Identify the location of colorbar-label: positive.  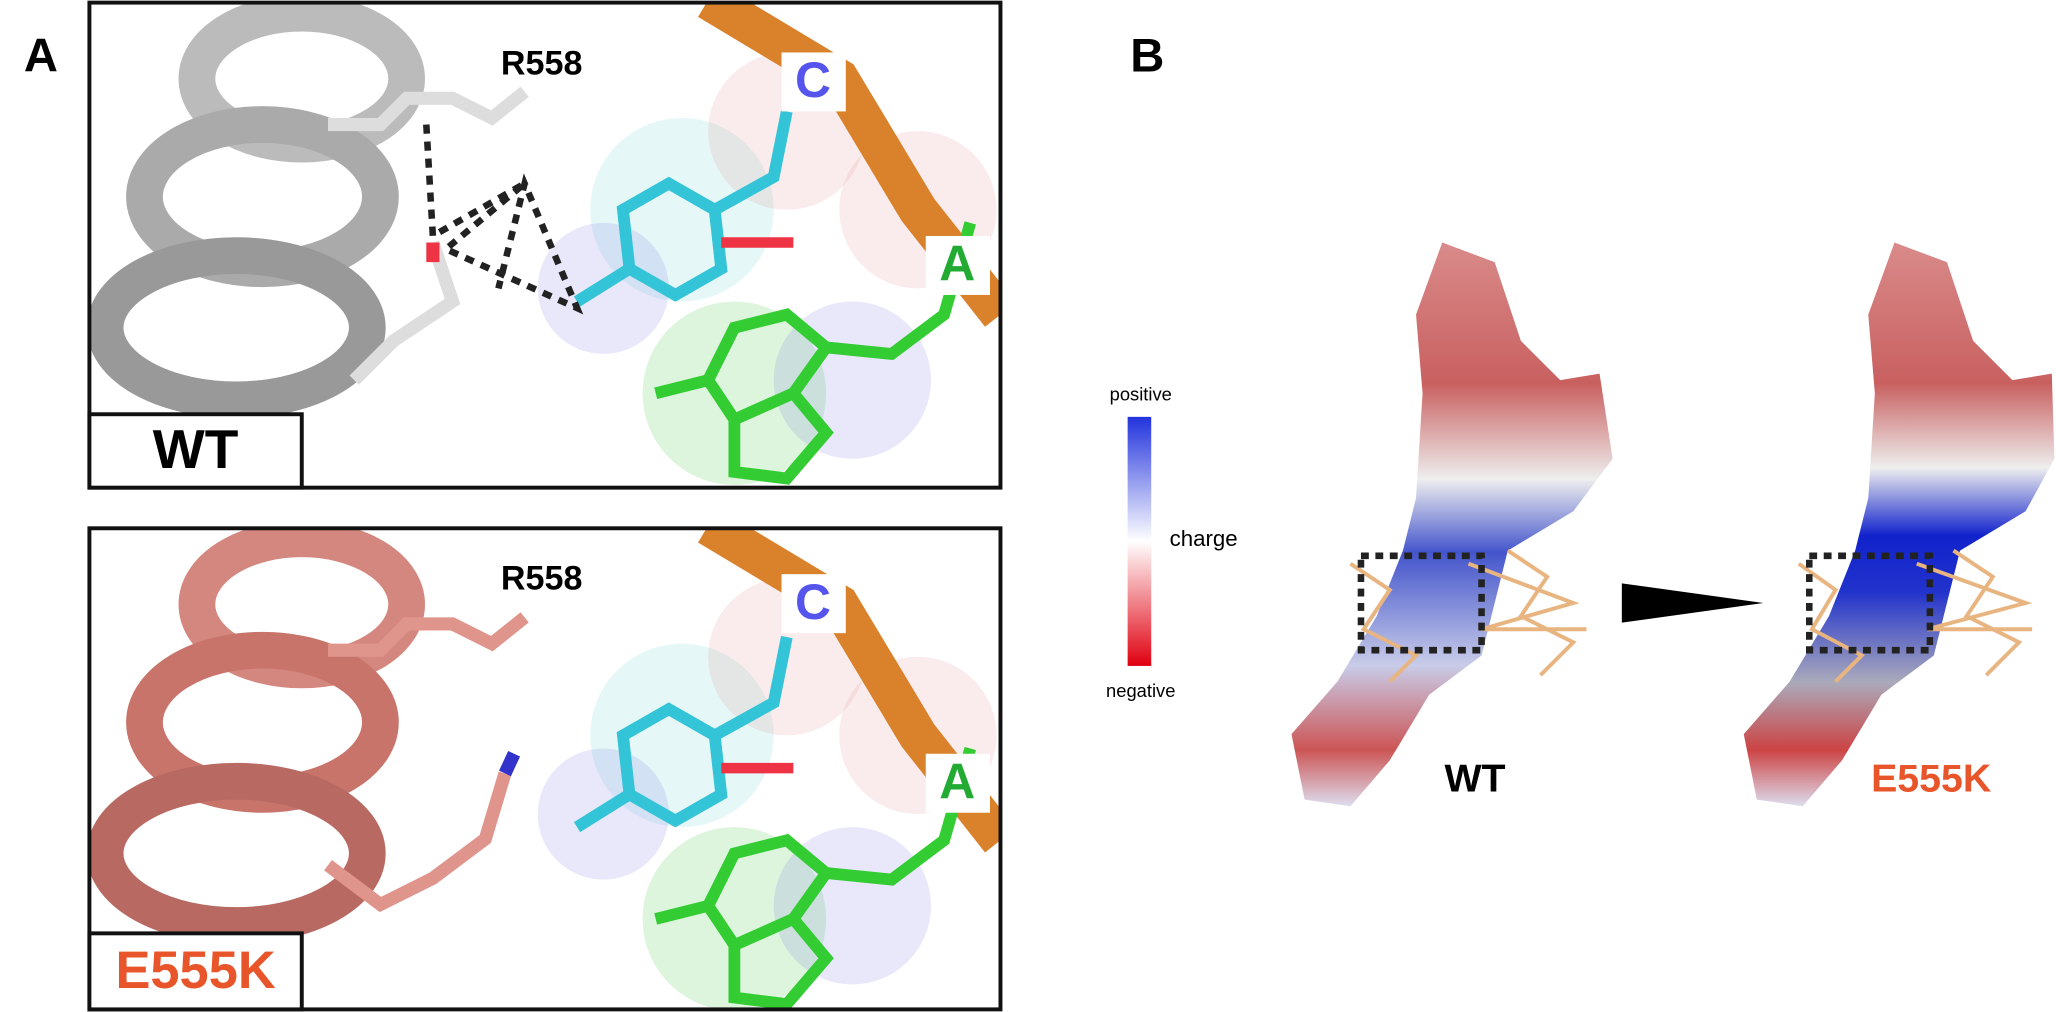
(1141, 394).